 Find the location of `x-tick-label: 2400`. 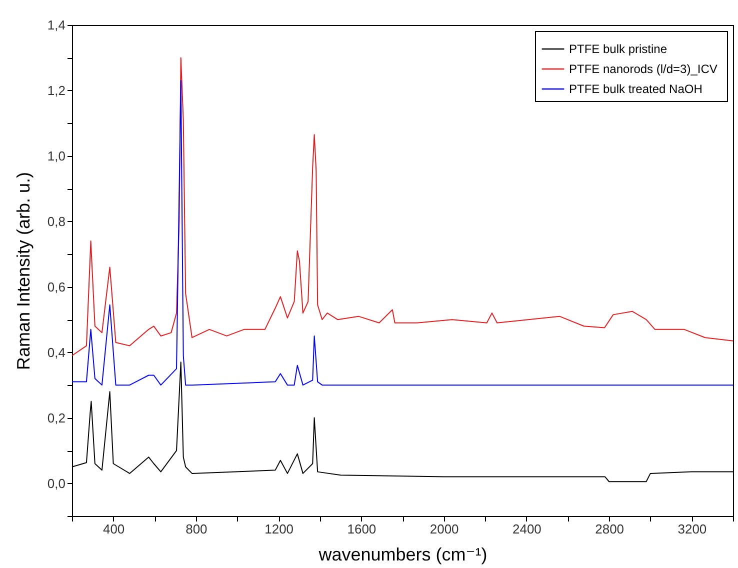

x-tick-label: 2400 is located at coordinates (527, 529).